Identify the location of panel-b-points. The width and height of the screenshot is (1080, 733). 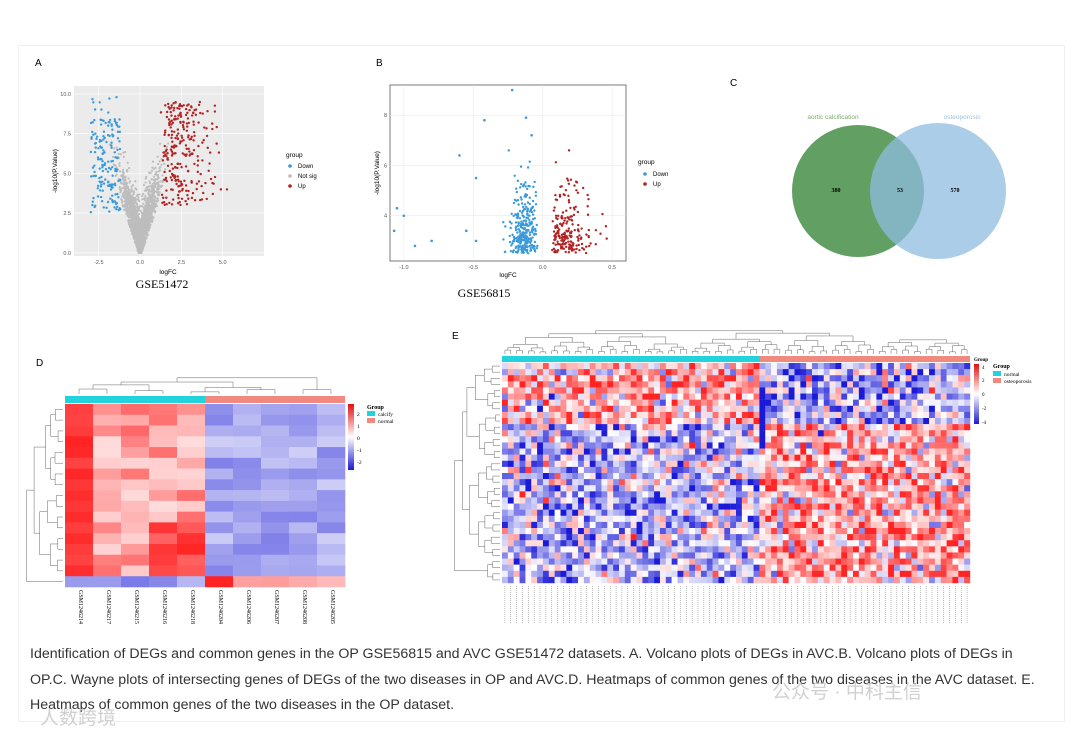
(500, 171).